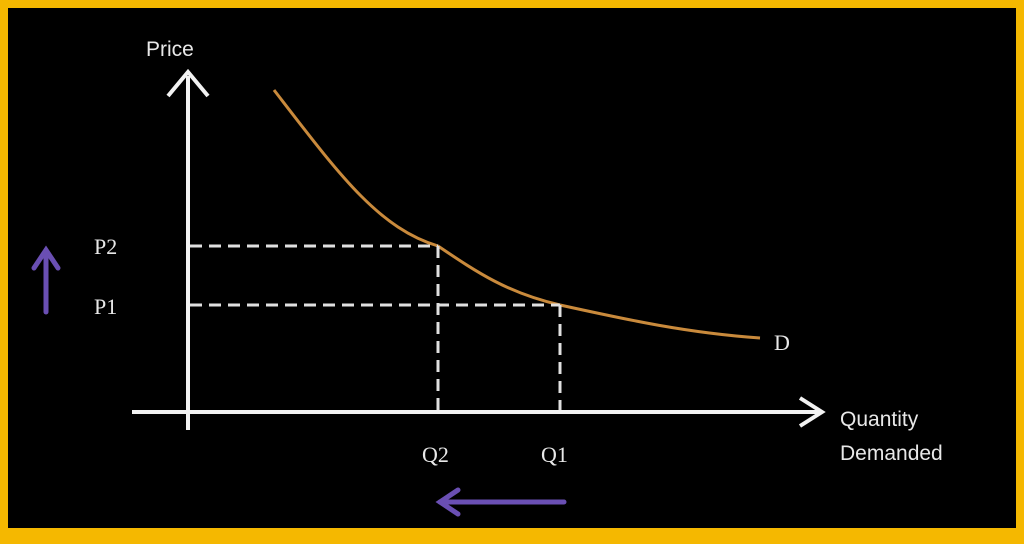  What do you see at coordinates (891, 453) in the screenshot?
I see `x-axis-label-line2: Demanded` at bounding box center [891, 453].